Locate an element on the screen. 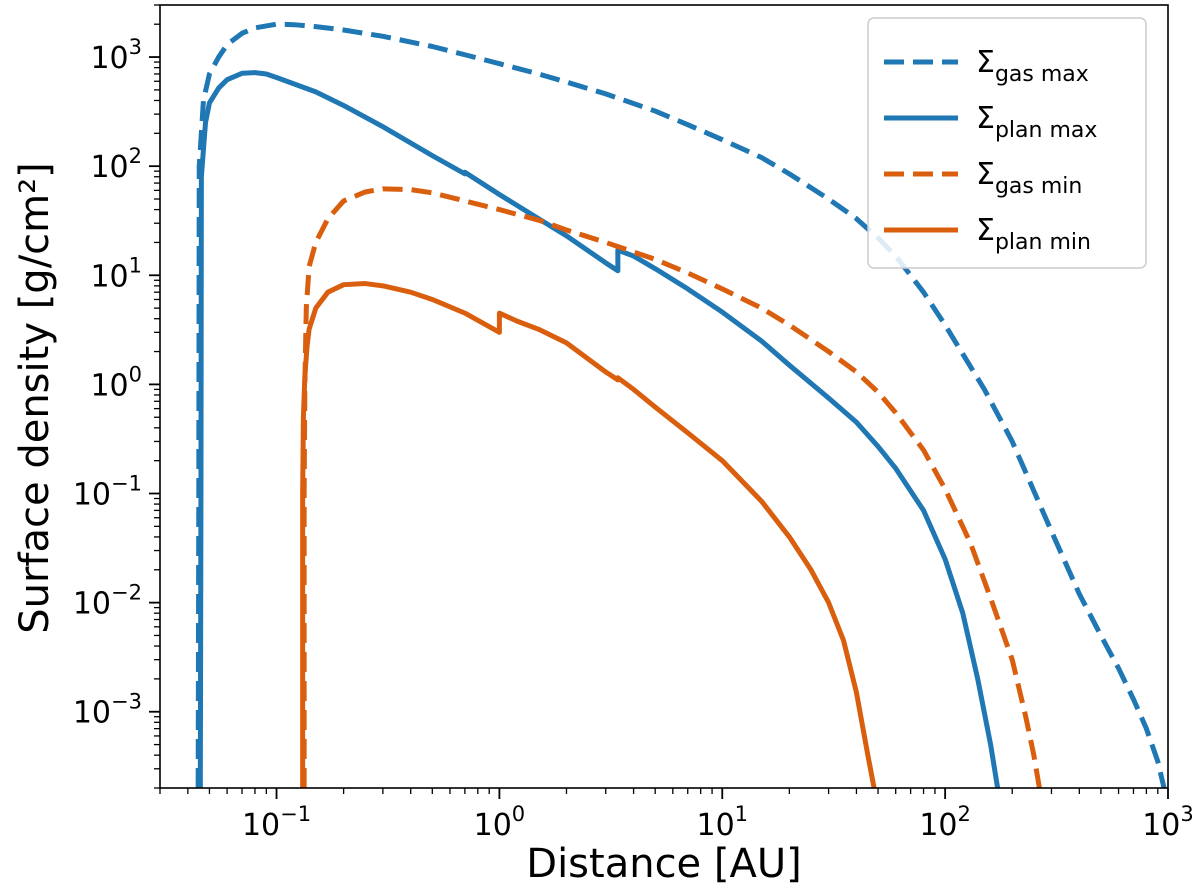  x-axis: 10⁻¹ 10⁰ 10¹ 10² 10³ is located at coordinates (676, 815).